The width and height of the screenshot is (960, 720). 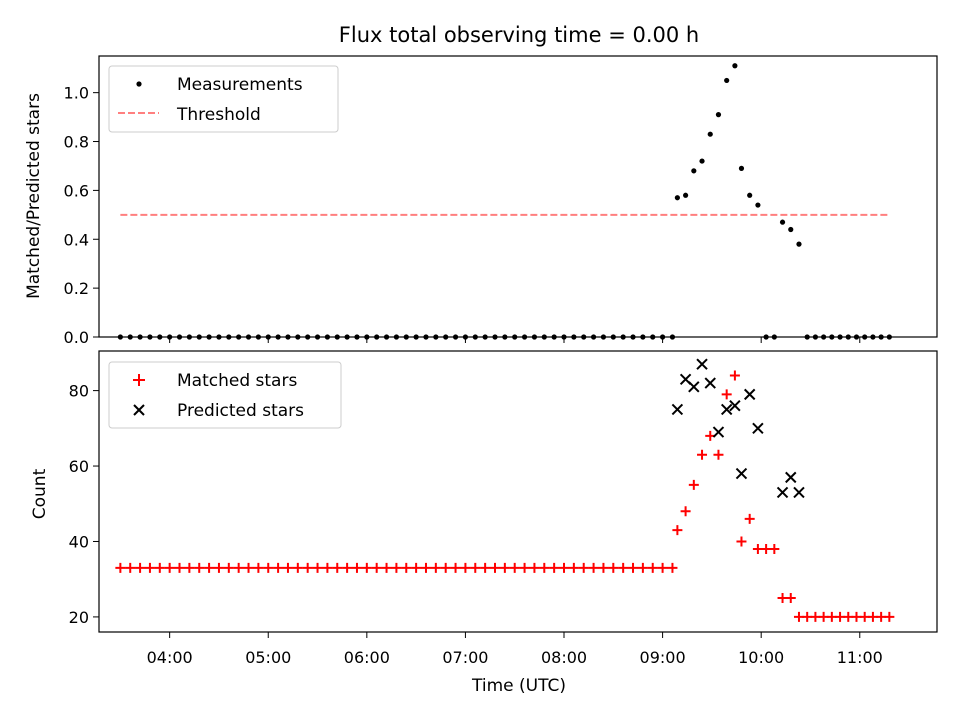 I want to click on x-tick-label: 10:00, so click(x=761, y=657).